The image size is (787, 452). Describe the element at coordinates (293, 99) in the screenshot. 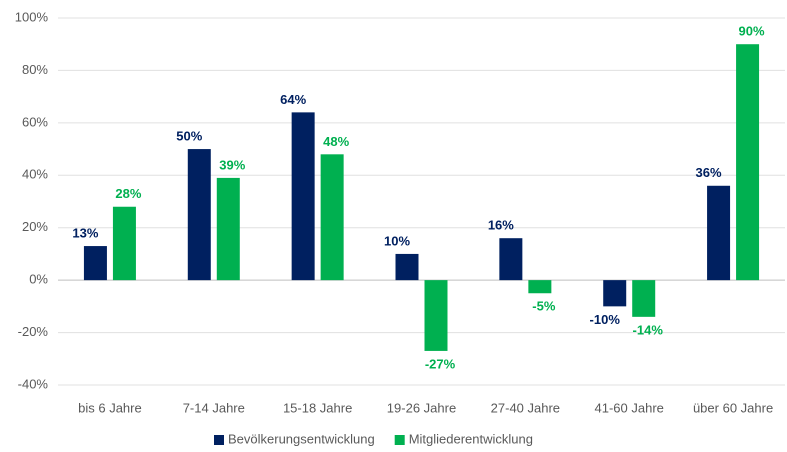

I see `data-label: 64%` at that location.